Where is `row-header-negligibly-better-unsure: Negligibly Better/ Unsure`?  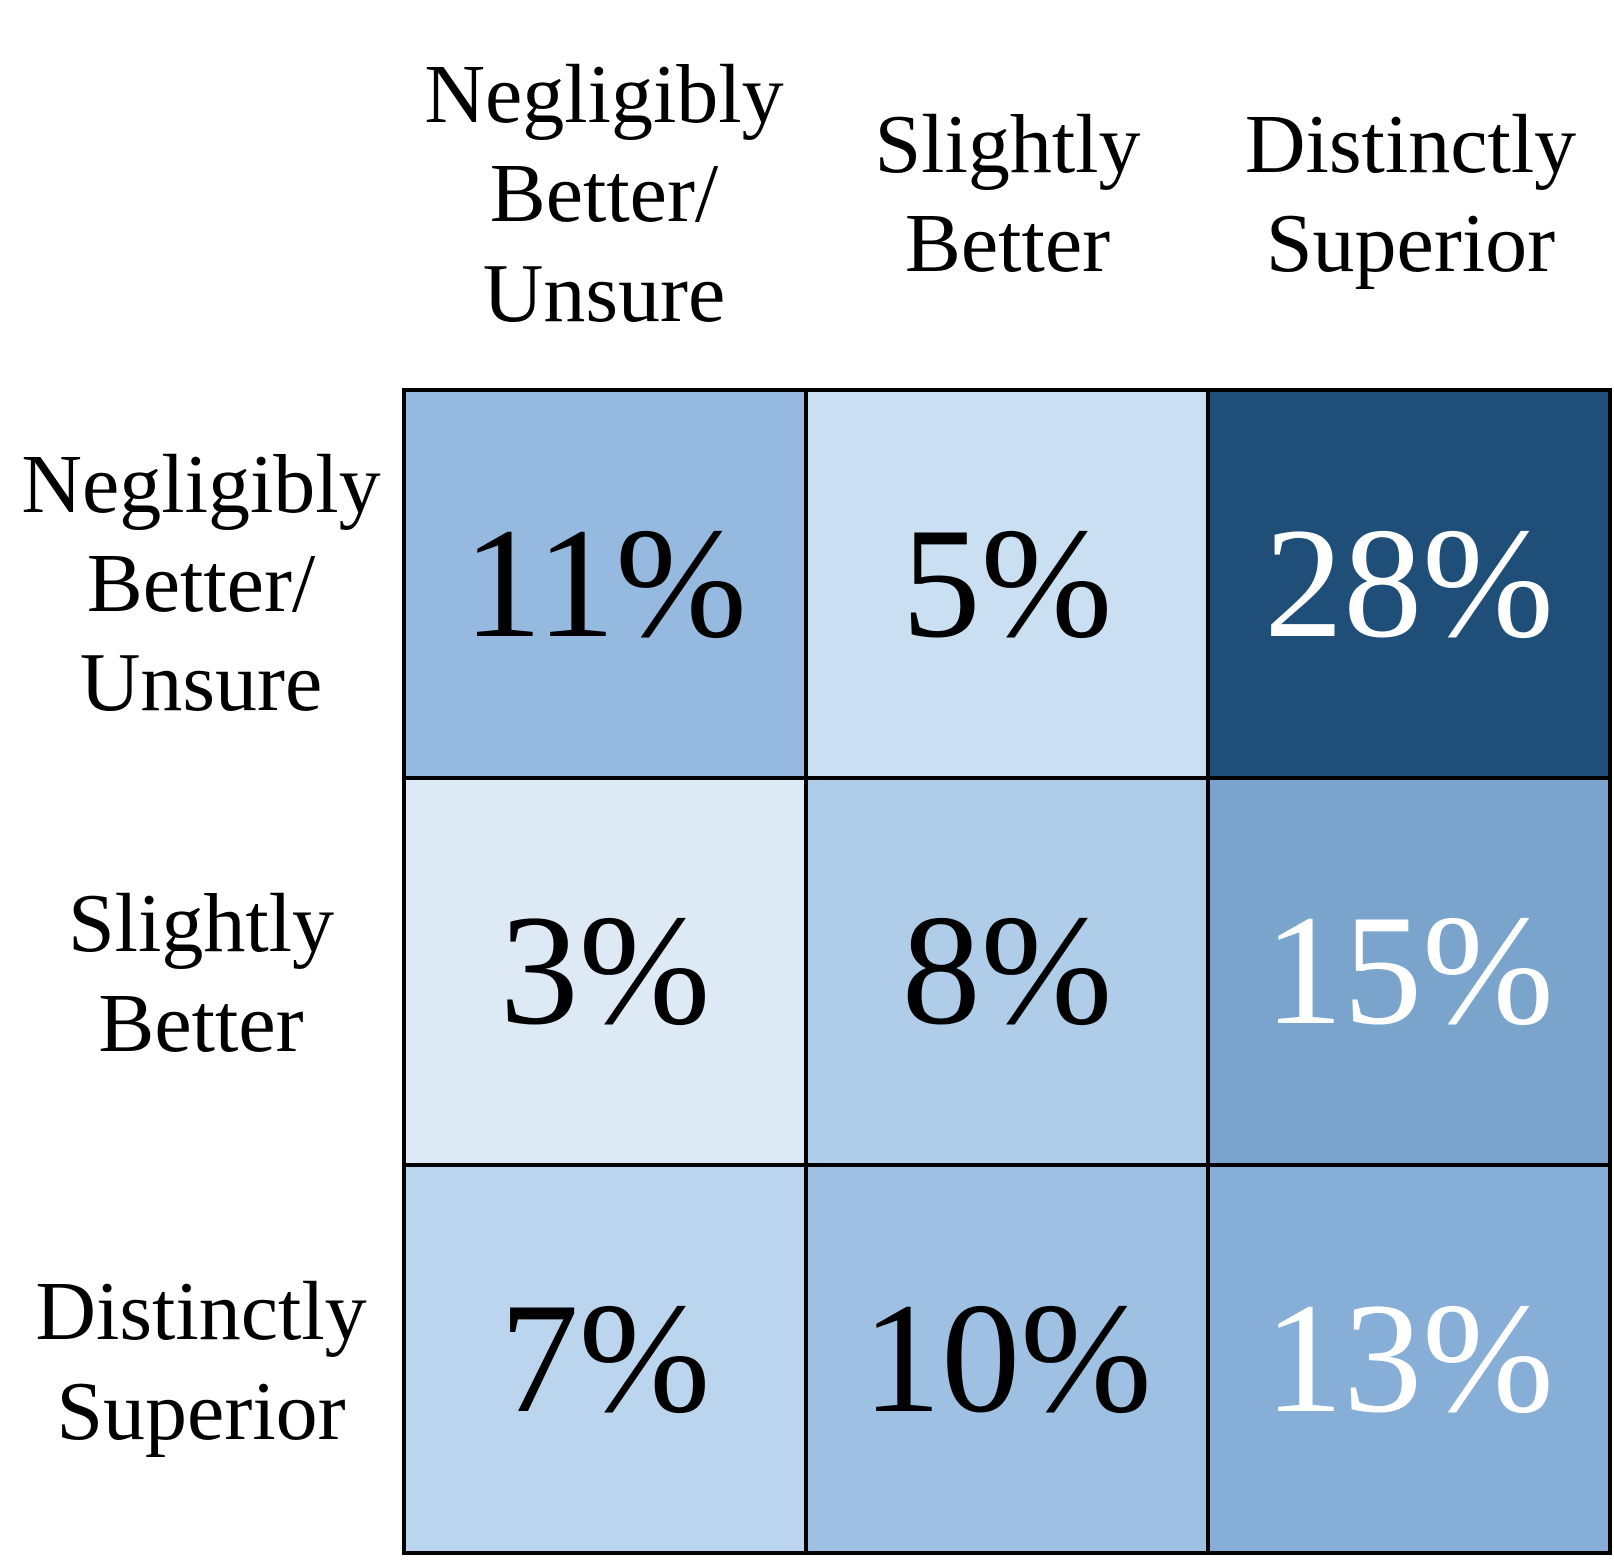 row-header-negligibly-better-unsure: Negligibly Better/ Unsure is located at coordinates (201, 583).